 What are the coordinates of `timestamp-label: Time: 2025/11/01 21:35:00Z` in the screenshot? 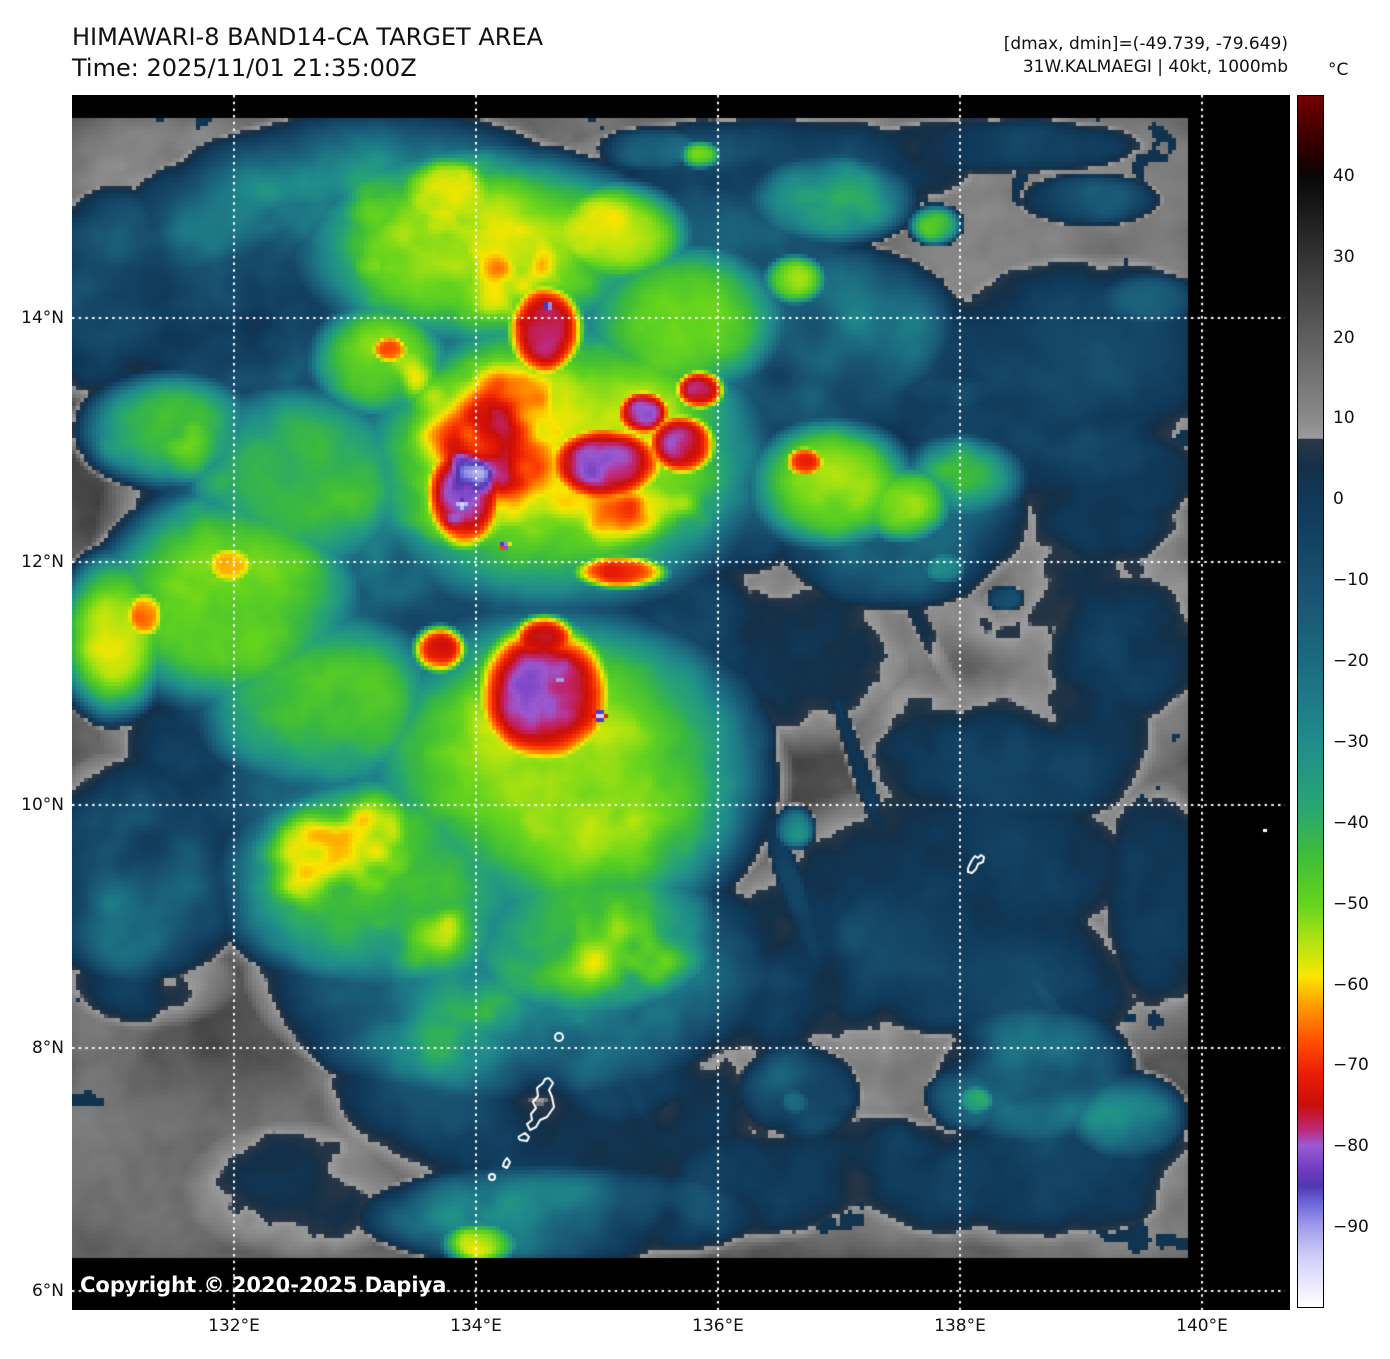 It's located at (244, 68).